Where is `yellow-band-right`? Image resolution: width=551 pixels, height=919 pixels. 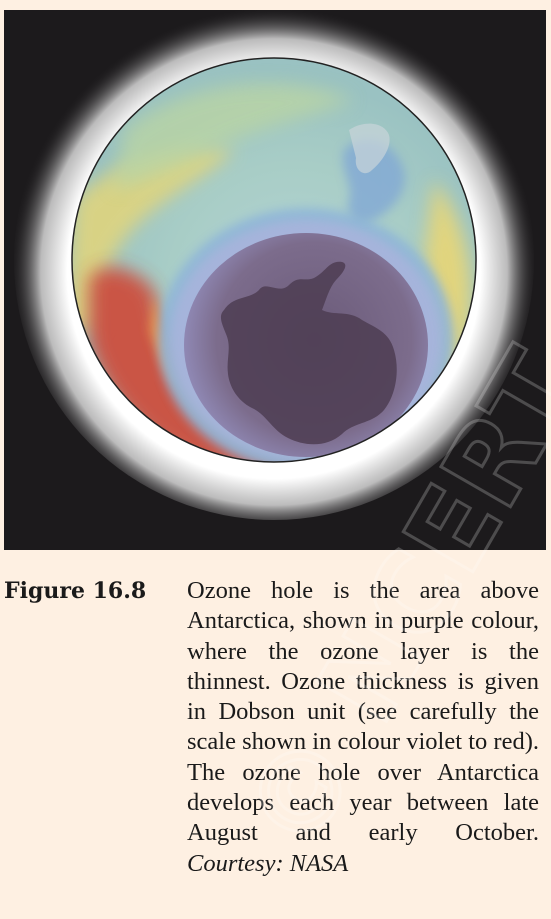
yellow-band-right is located at coordinates (423, 321).